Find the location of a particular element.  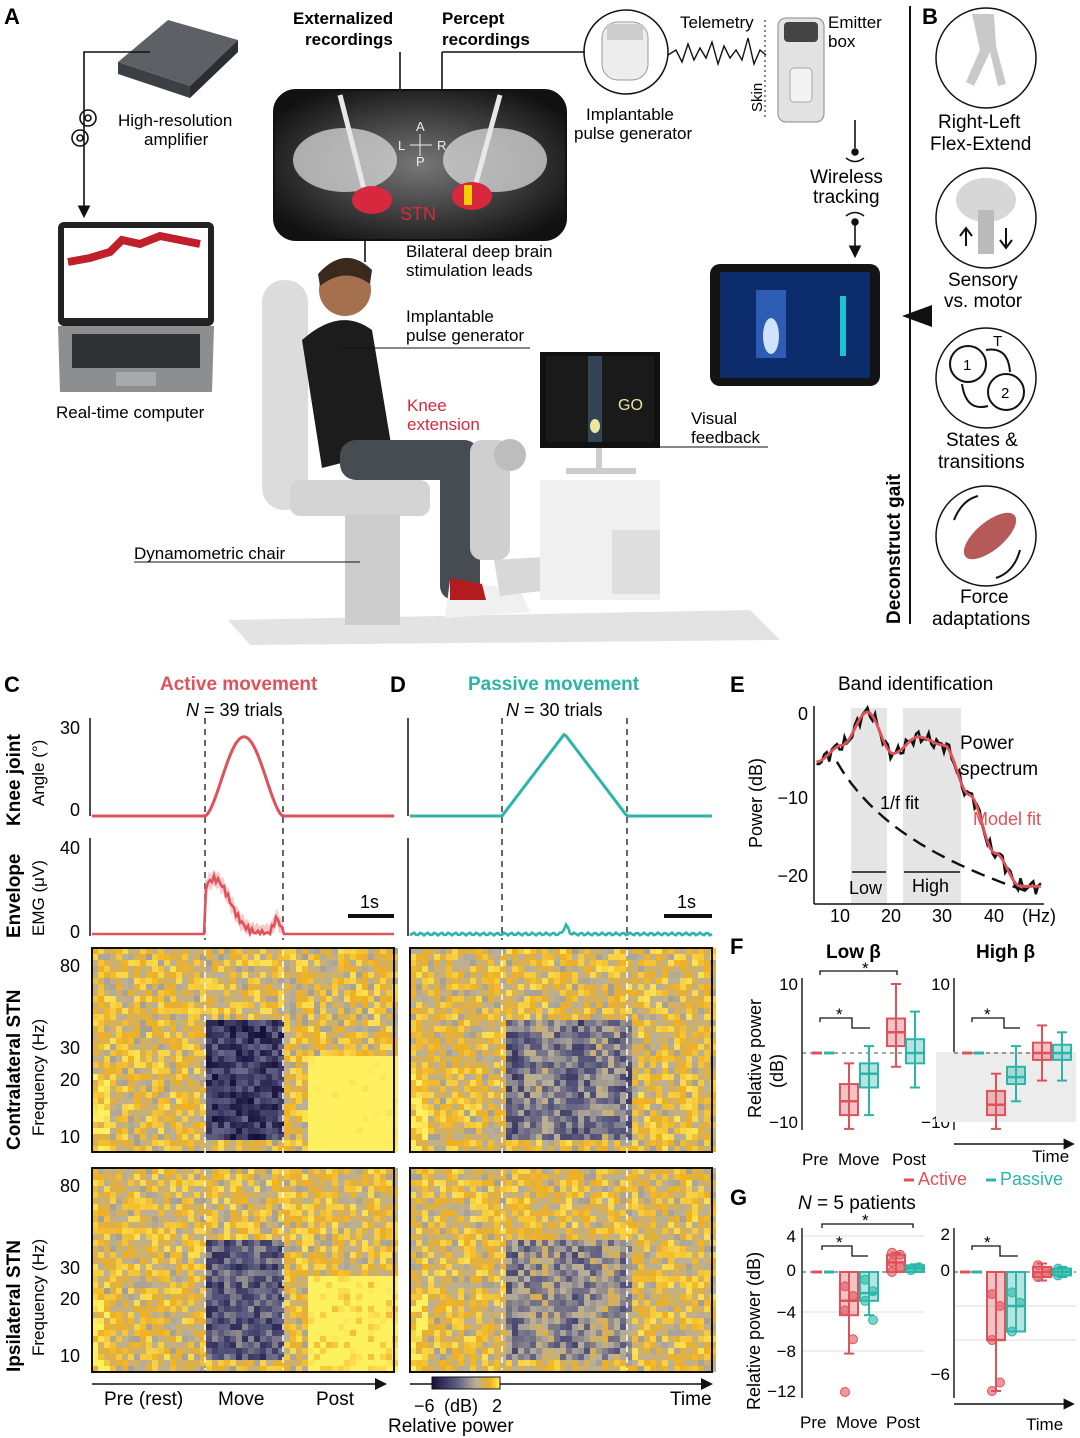

skin-label: Skin is located at coordinates (757, 97).